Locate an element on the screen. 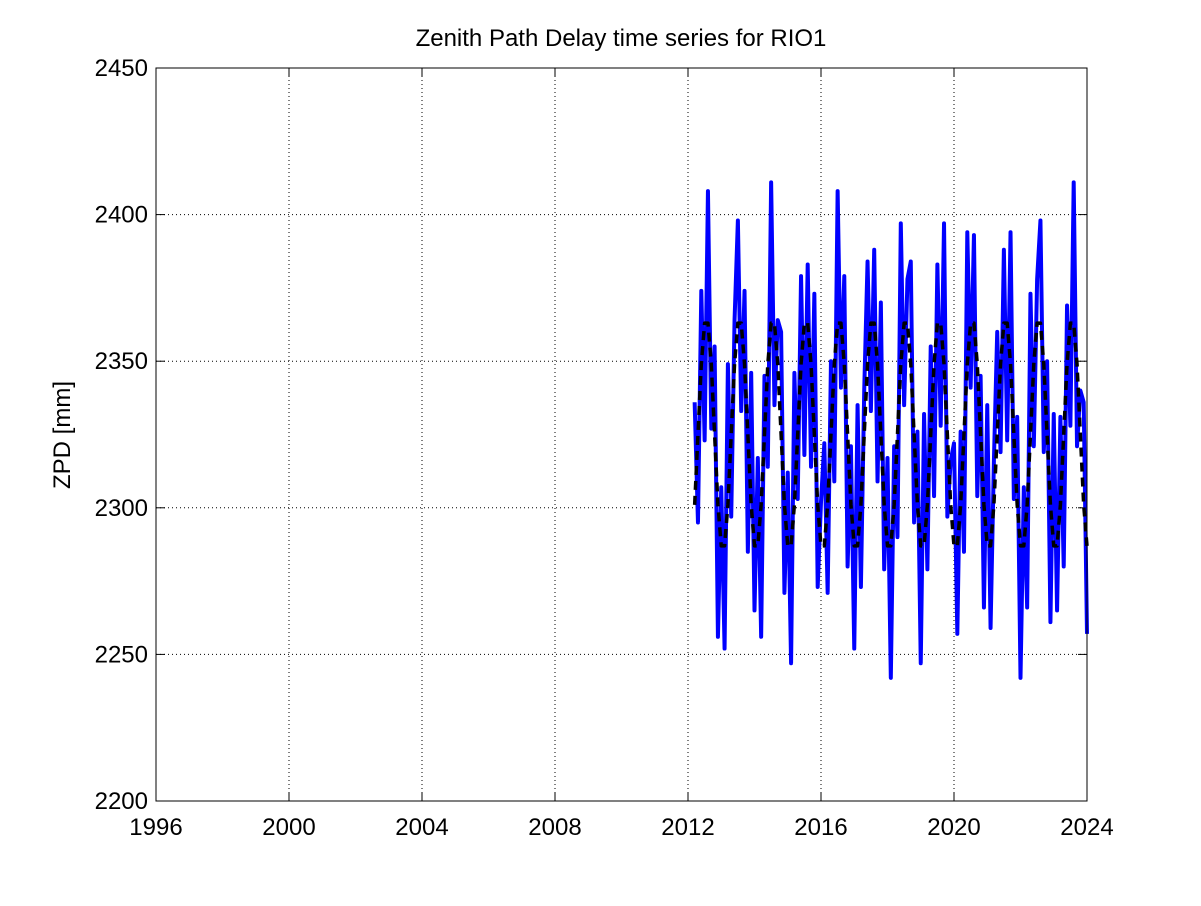 This screenshot has width=1201, height=906. y-tick-label: 2350 is located at coordinates (121, 361).